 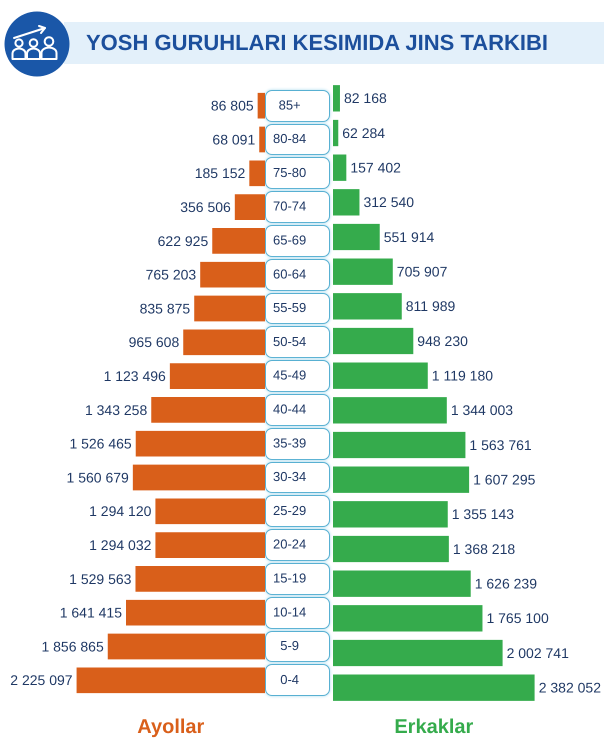 I want to click on data-label: 551 914, so click(x=409, y=236).